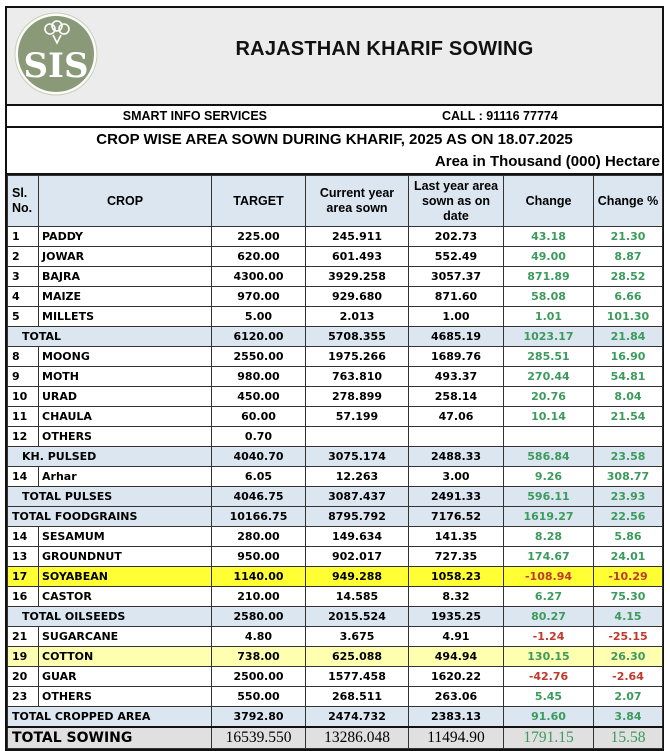 The width and height of the screenshot is (670, 751). I want to click on crop-cell: OTHERS, so click(125, 436).